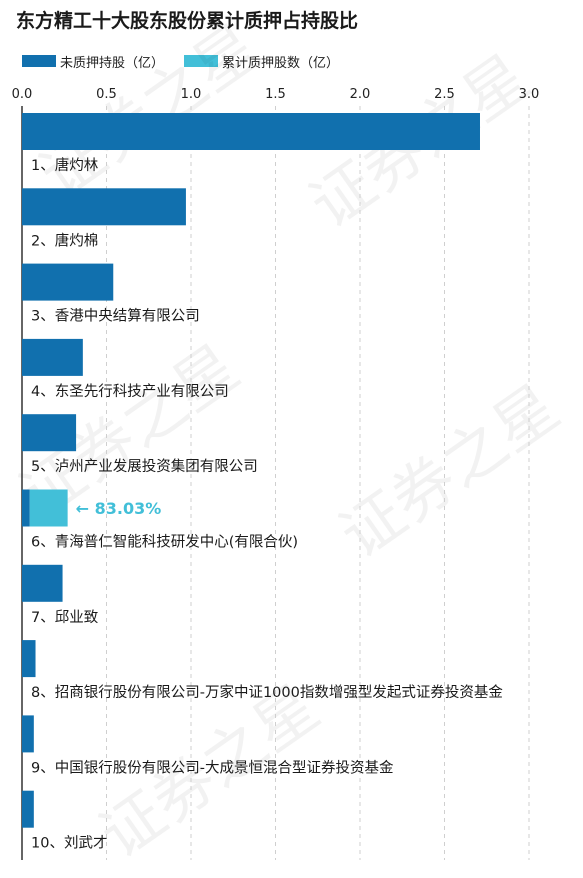 The image size is (583, 878). I want to click on x-tick-label: 2.0, so click(360, 94).